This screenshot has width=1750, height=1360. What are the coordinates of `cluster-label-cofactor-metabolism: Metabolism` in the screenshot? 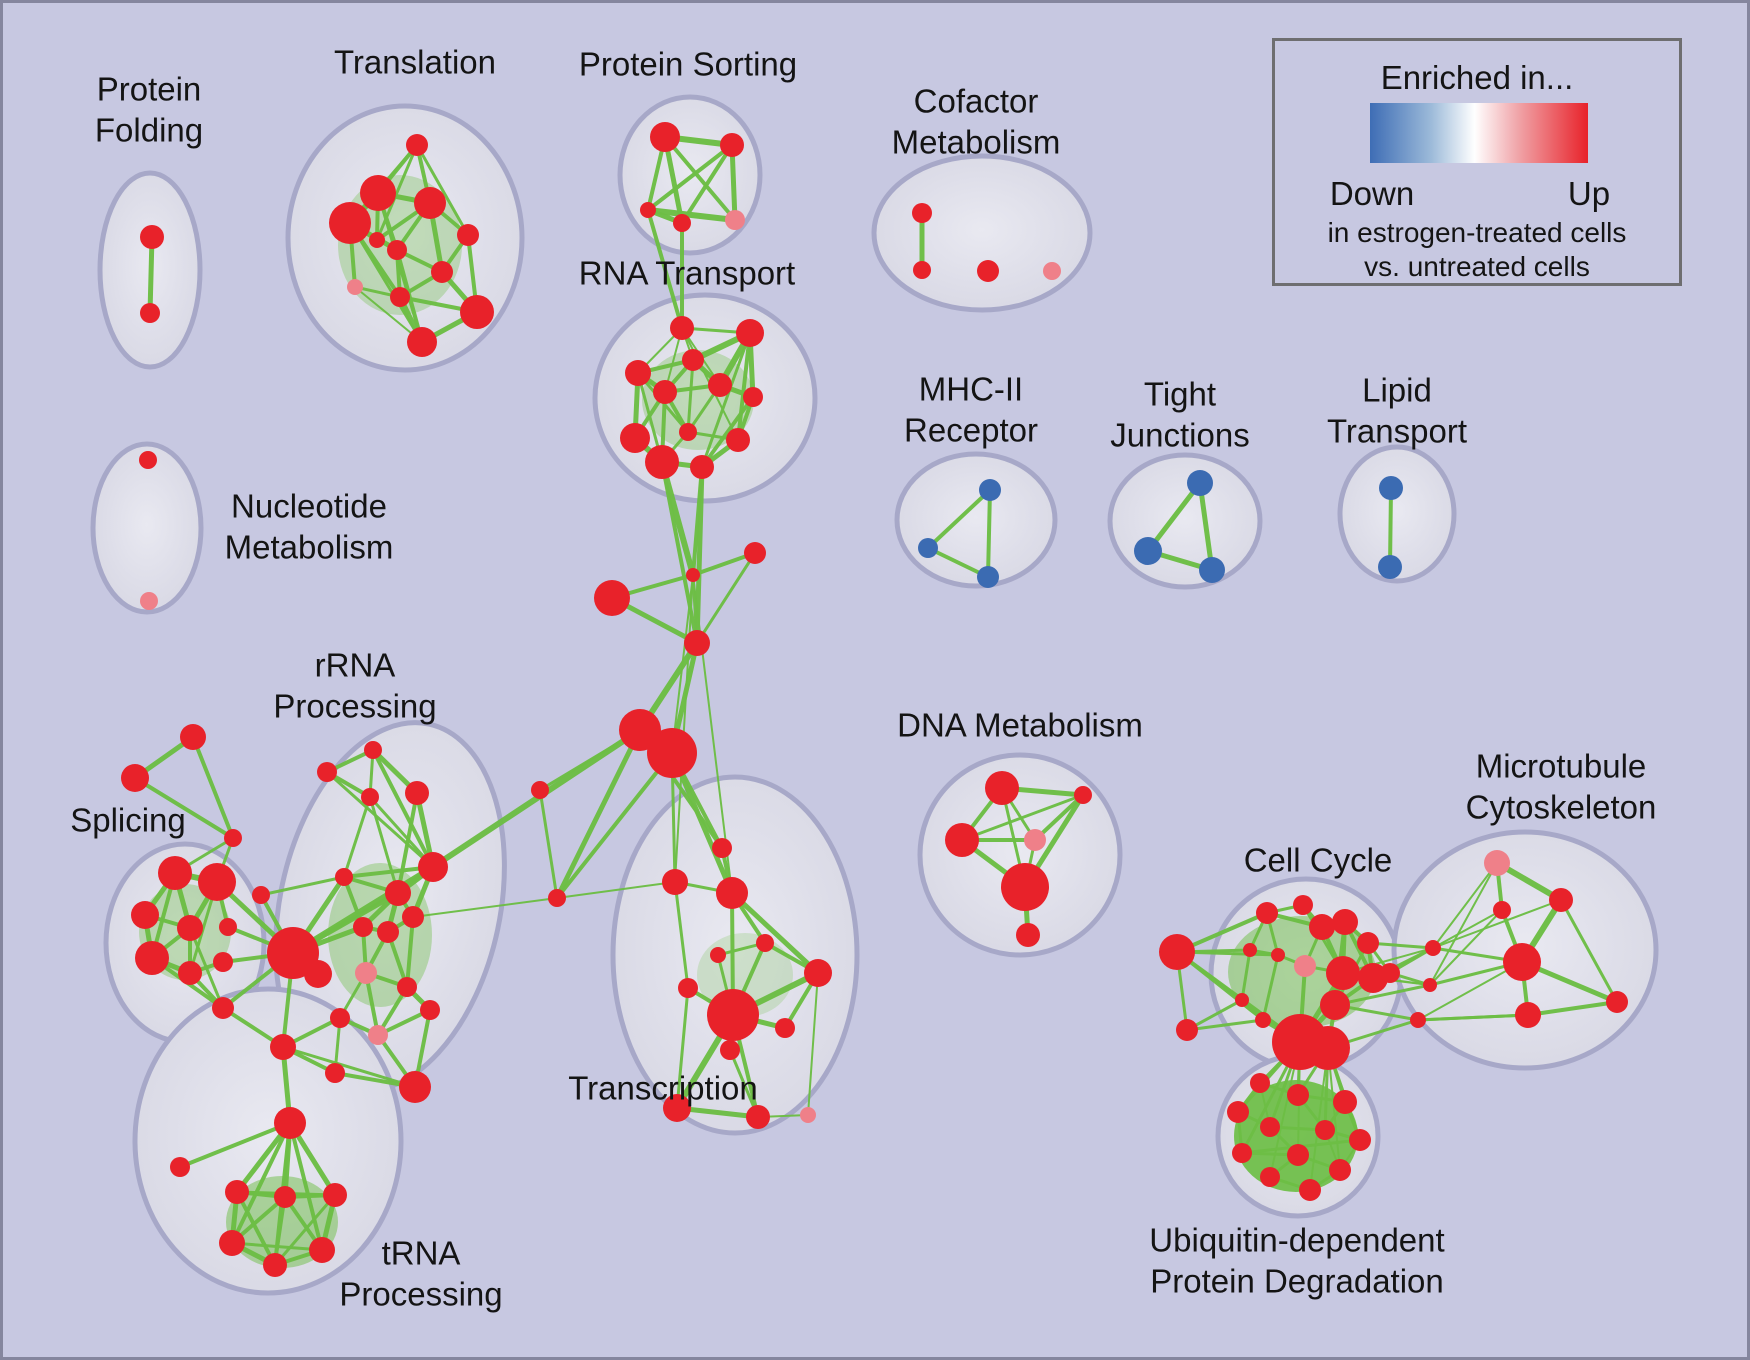 It's located at (976, 142).